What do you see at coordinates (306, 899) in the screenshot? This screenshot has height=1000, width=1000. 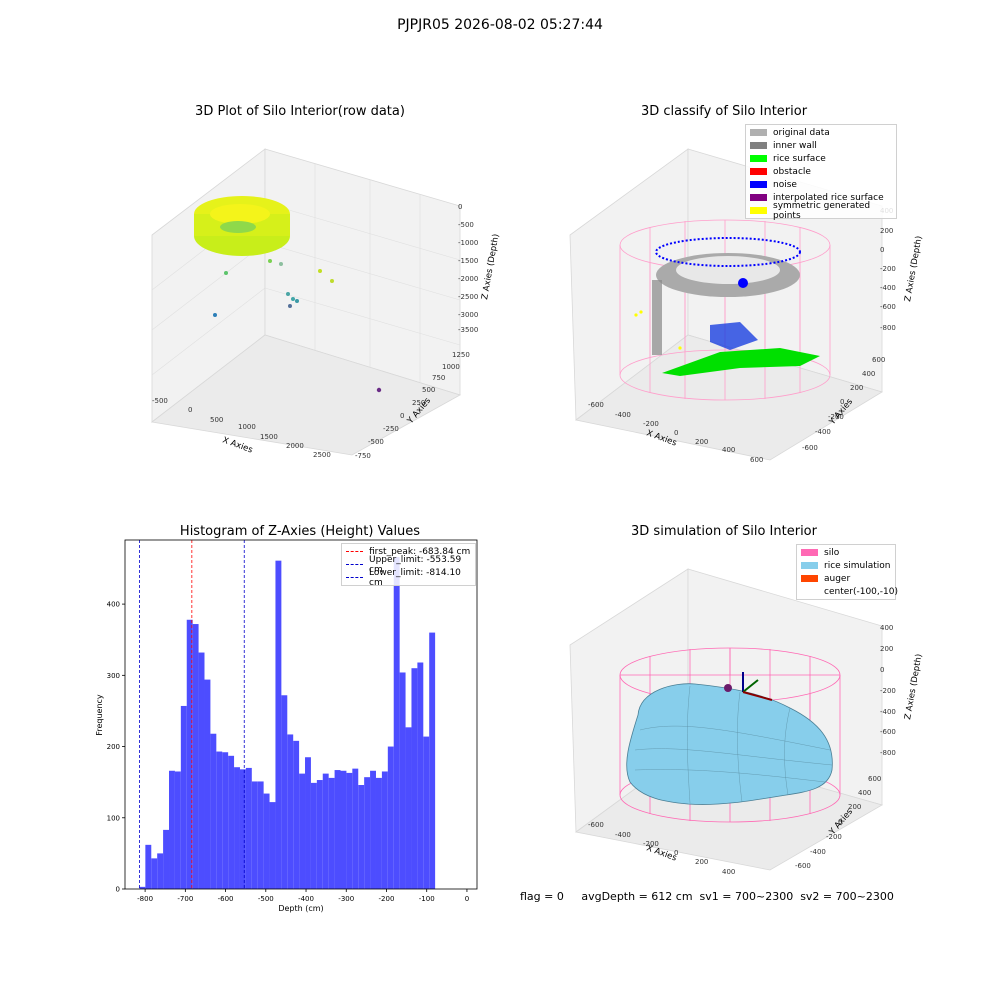 I see `histogram-x-tick-label: -400` at bounding box center [306, 899].